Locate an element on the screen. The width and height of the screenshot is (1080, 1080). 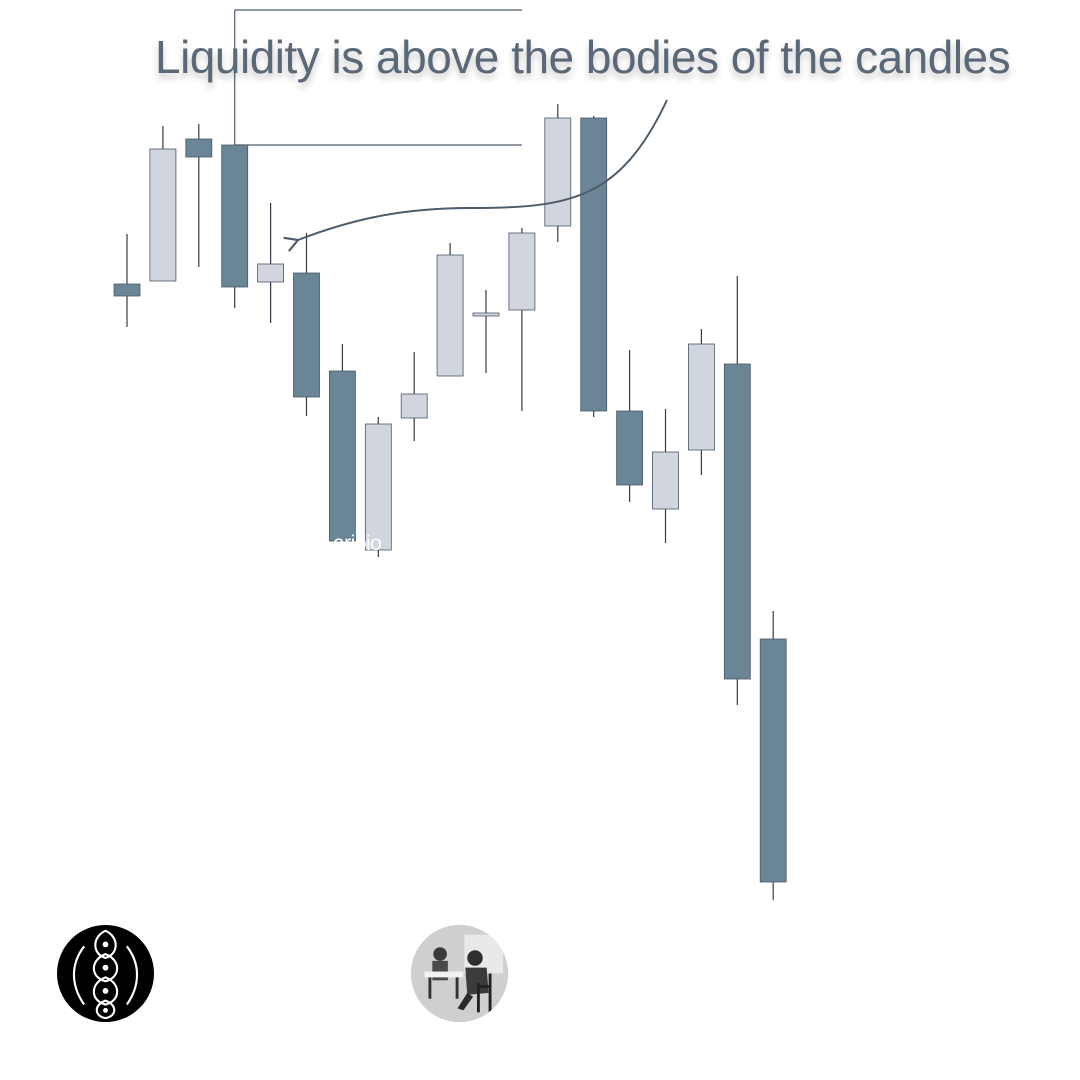
watermark-text: arjoio is located at coordinates (357, 543).